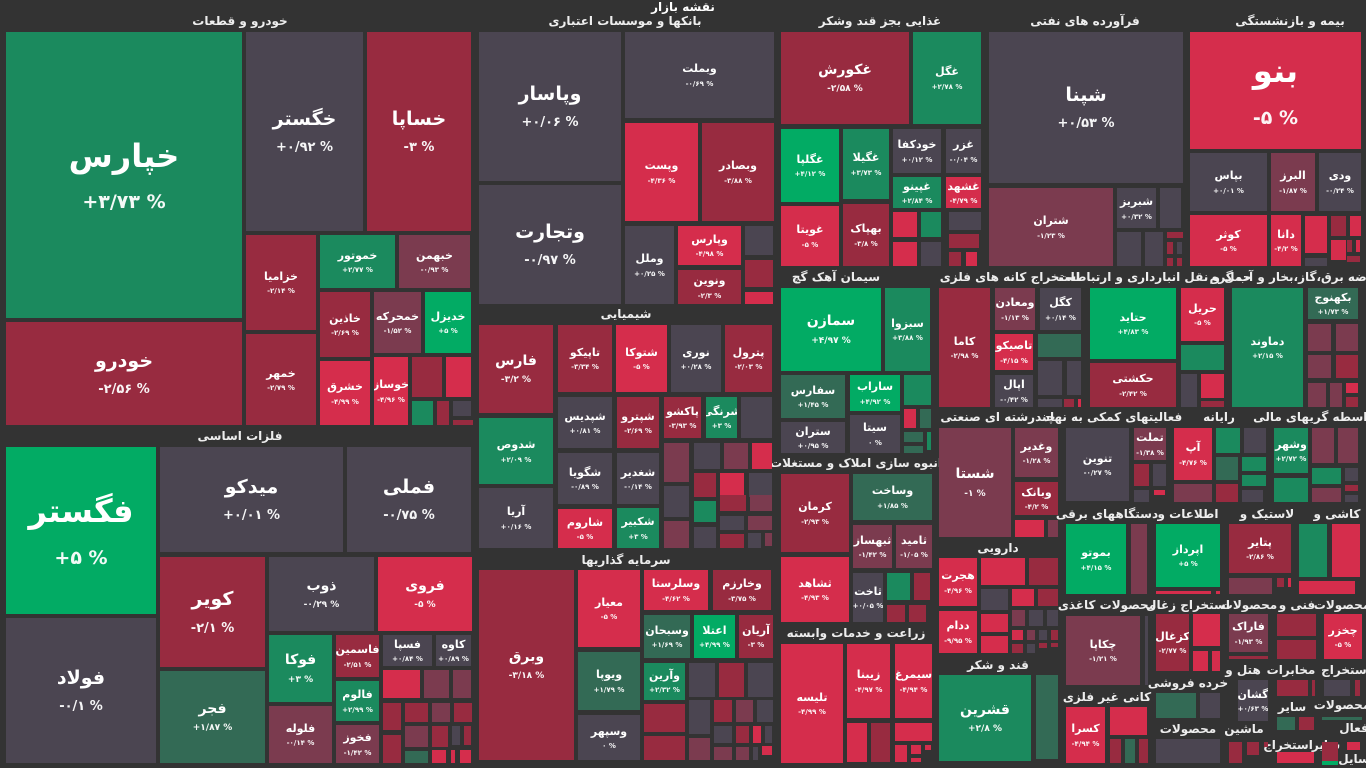 The width and height of the screenshot is (1366, 768). What do you see at coordinates (914, 546) in the screenshot?
I see `stock-tile: ثامید -۱/۰۵ %` at bounding box center [914, 546].